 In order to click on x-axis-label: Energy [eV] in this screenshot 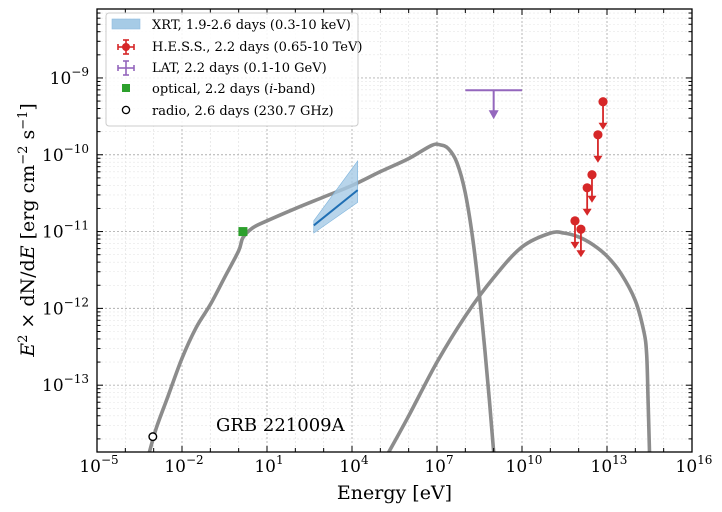, I will do `click(394, 493)`.